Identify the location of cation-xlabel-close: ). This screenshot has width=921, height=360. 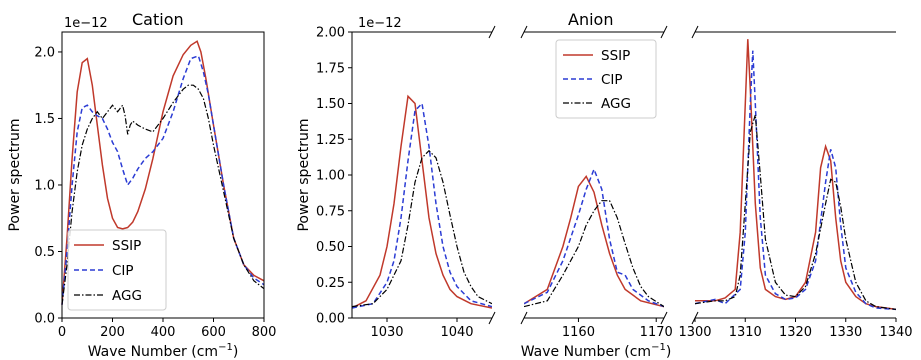
(235, 352).